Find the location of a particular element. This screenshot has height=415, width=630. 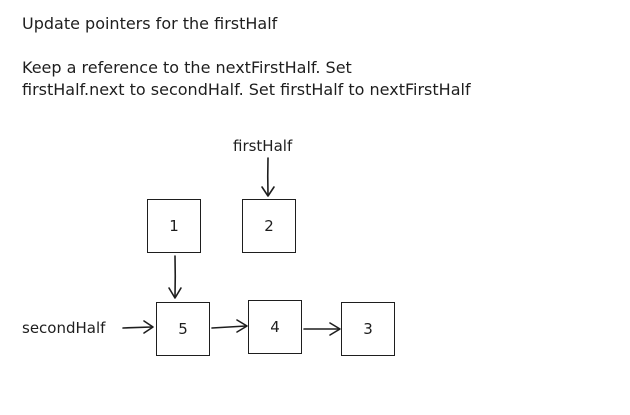

node-2-value: 2 is located at coordinates (269, 226).